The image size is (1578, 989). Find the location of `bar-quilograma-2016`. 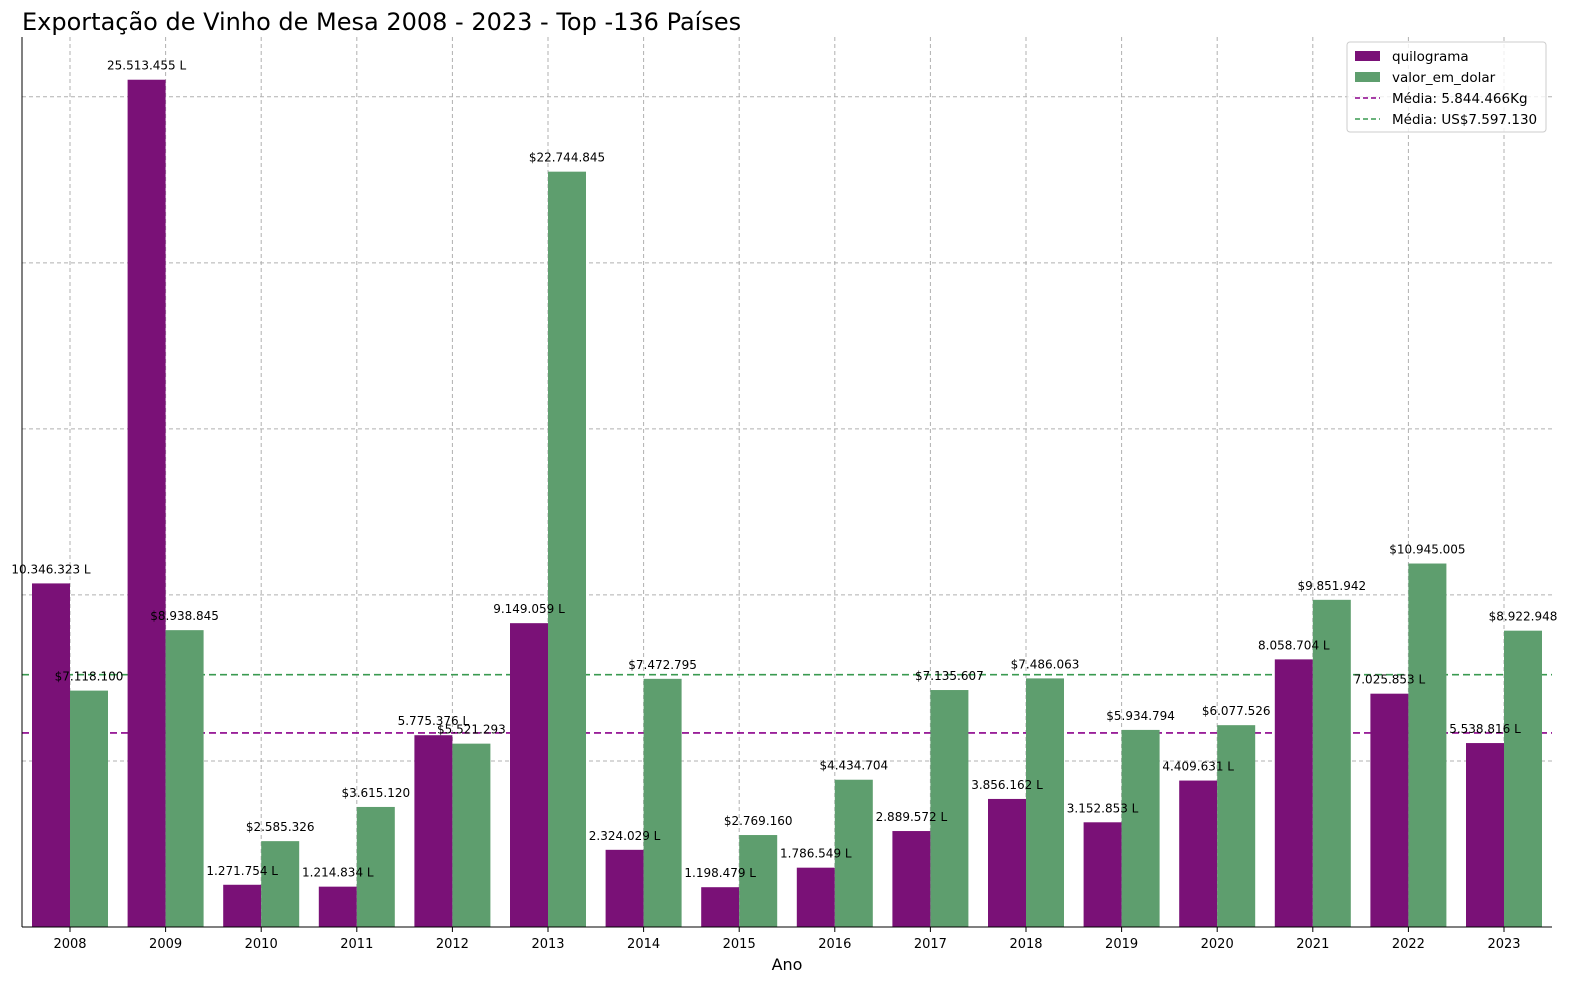

bar-quilograma-2016 is located at coordinates (815, 897).